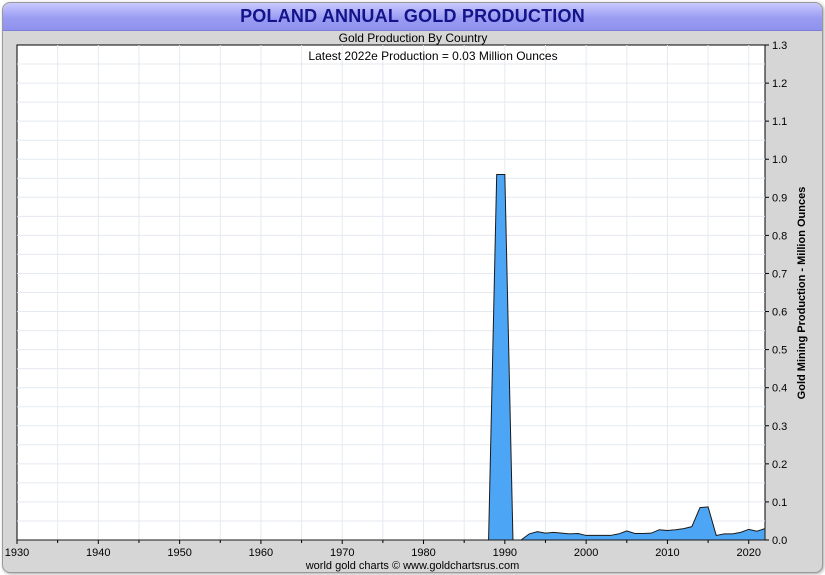 This screenshot has height=575, width=825. Describe the element at coordinates (802, 293) in the screenshot. I see `y-axis-label: Gold Mining Production - Million Ounces` at that location.